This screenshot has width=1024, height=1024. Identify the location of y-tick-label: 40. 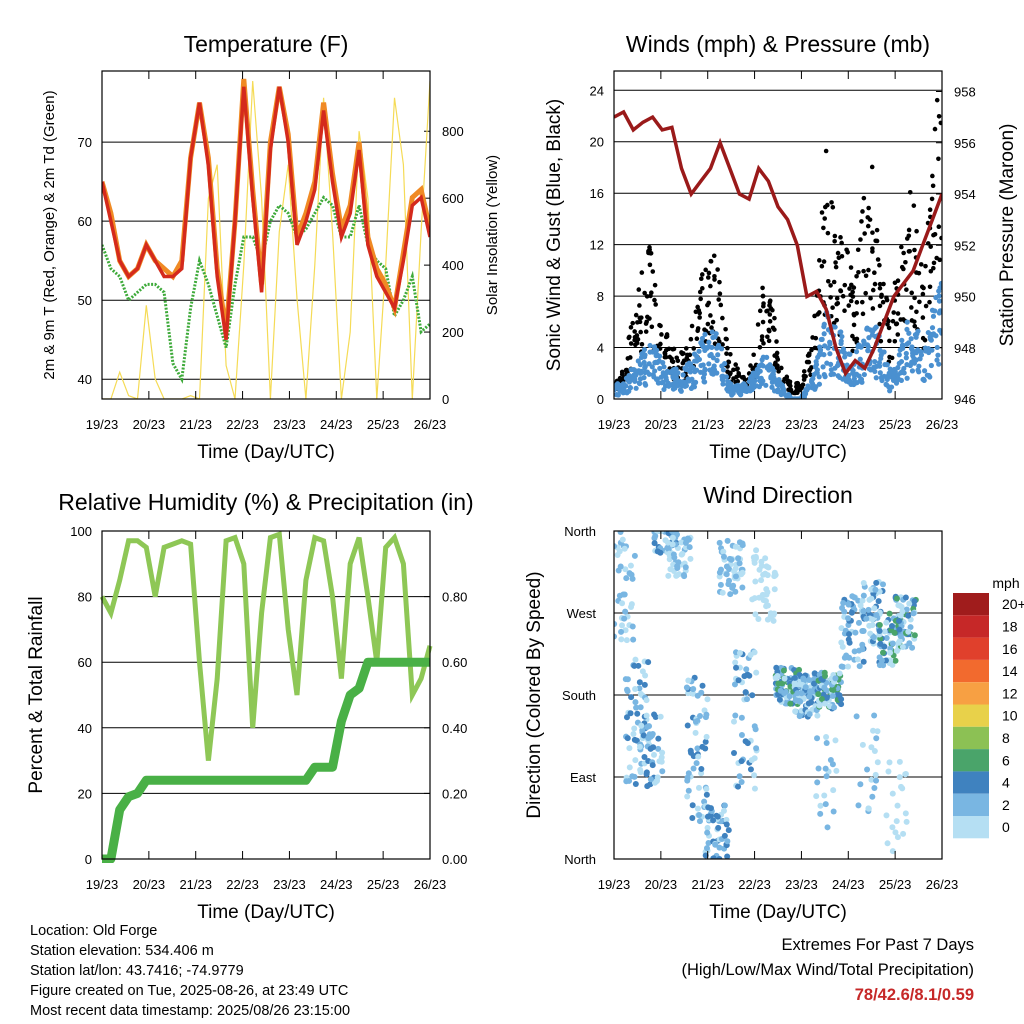
(85, 379).